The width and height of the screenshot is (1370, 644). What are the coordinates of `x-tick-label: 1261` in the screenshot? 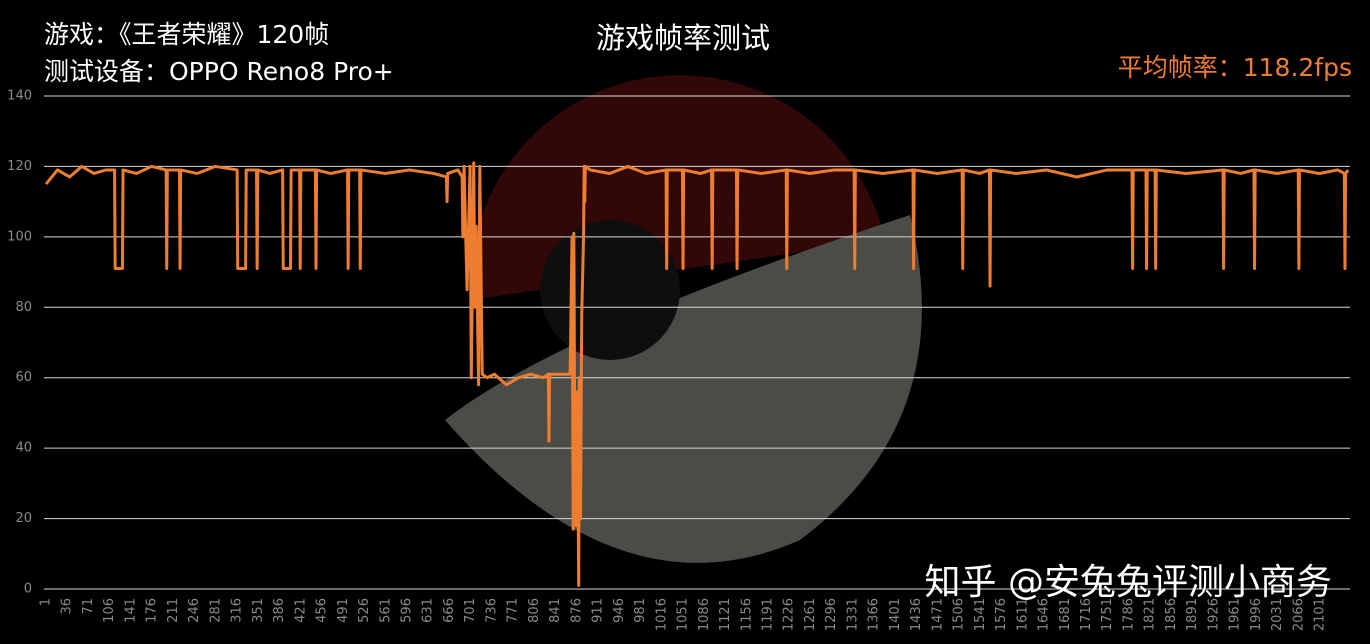 It's located at (810, 614).